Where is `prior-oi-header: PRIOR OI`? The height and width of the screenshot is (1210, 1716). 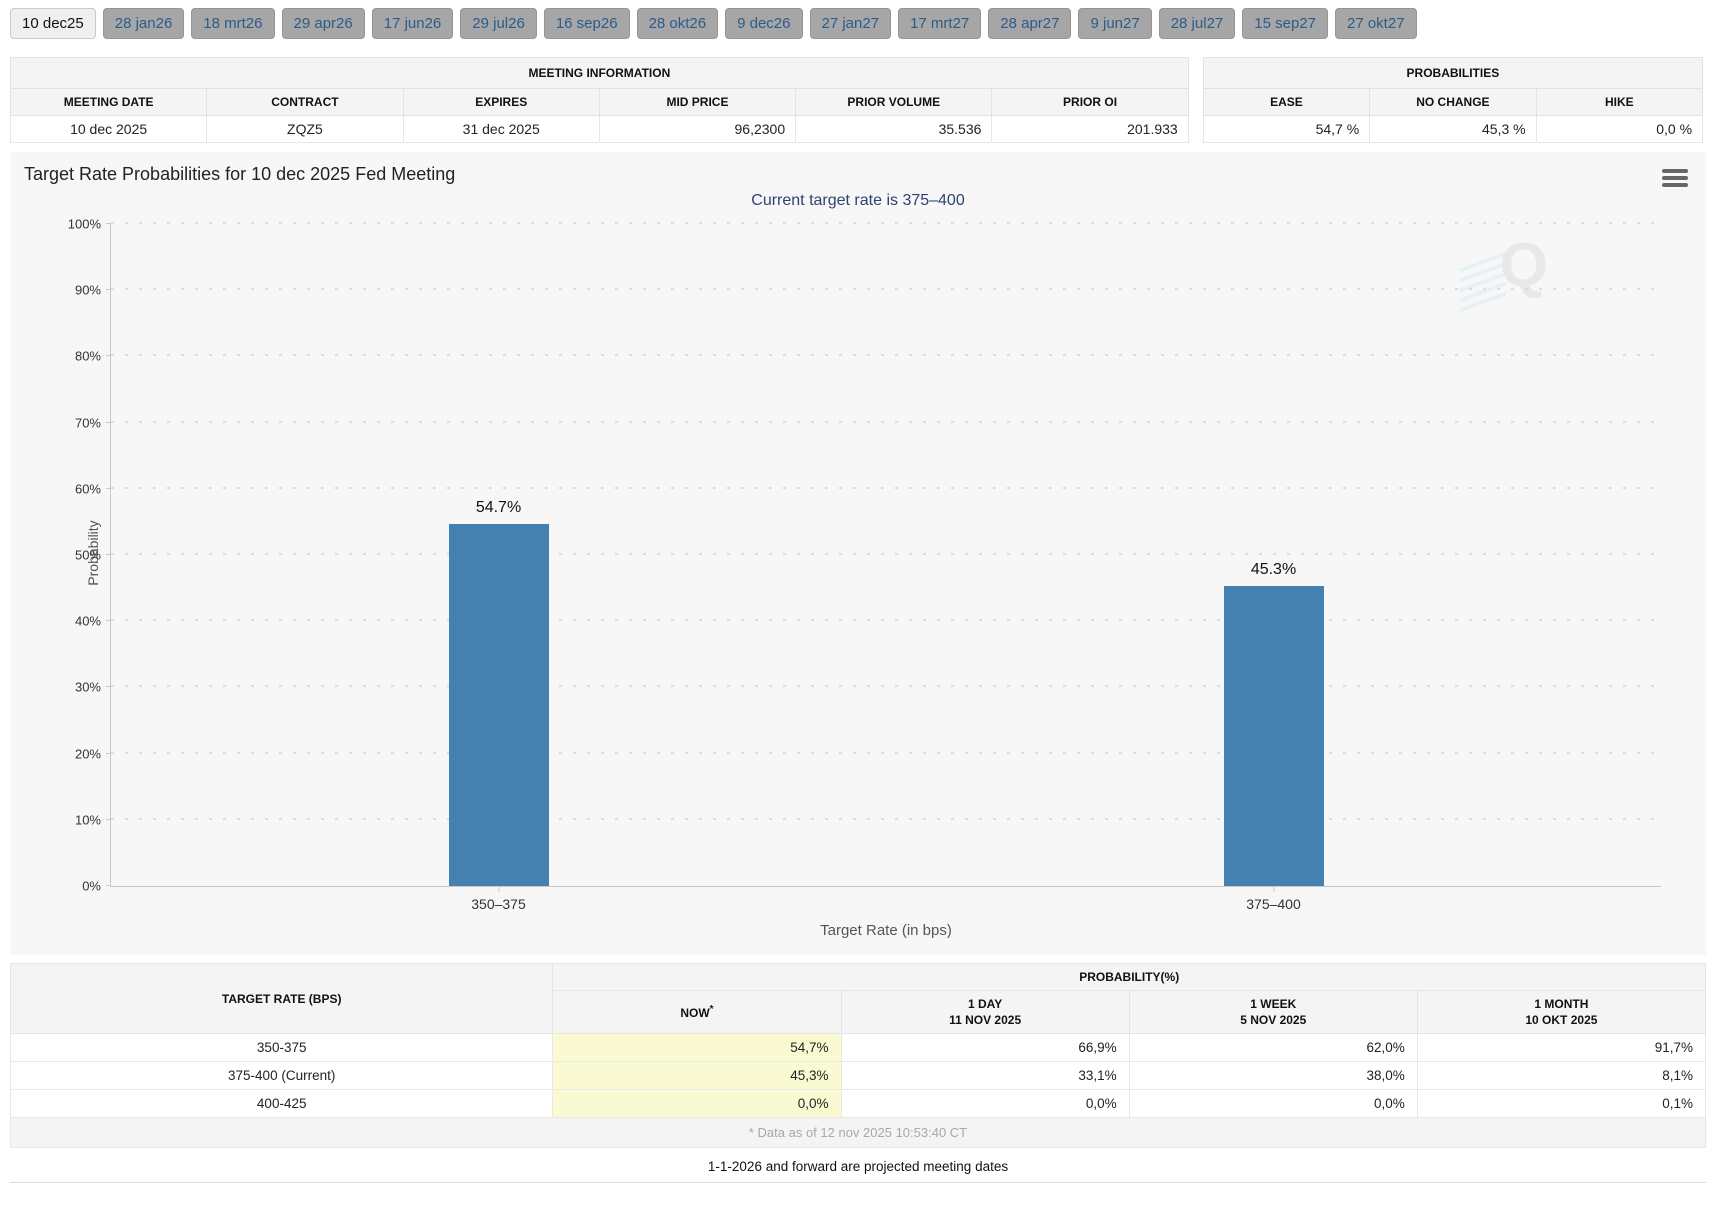
prior-oi-header: PRIOR OI is located at coordinates (1090, 102).